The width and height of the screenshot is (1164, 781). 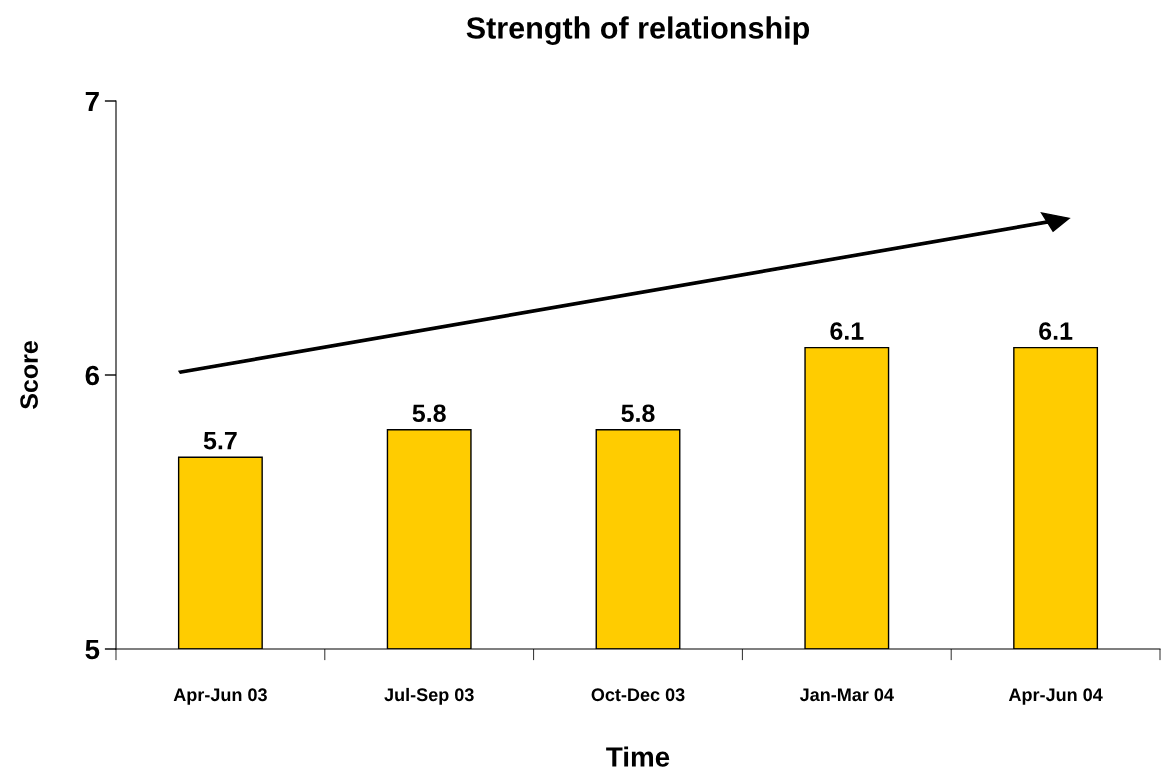 I want to click on x-tick-label: Apr-Jun 04, so click(x=1055, y=696).